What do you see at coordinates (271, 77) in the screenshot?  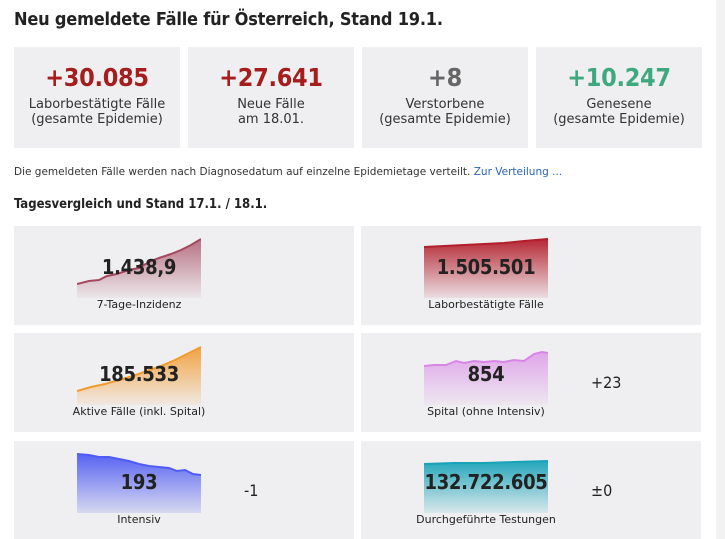 I see `summary-value: +27.641` at bounding box center [271, 77].